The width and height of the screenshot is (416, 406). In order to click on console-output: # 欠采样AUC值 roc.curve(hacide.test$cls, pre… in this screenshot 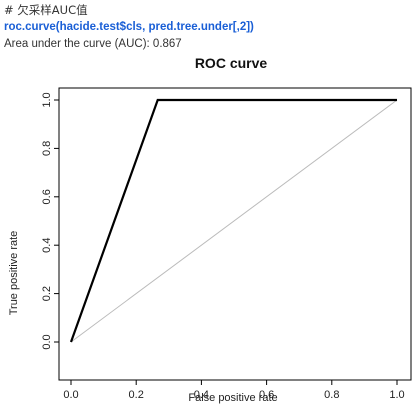, I will do `click(208, 27)`.